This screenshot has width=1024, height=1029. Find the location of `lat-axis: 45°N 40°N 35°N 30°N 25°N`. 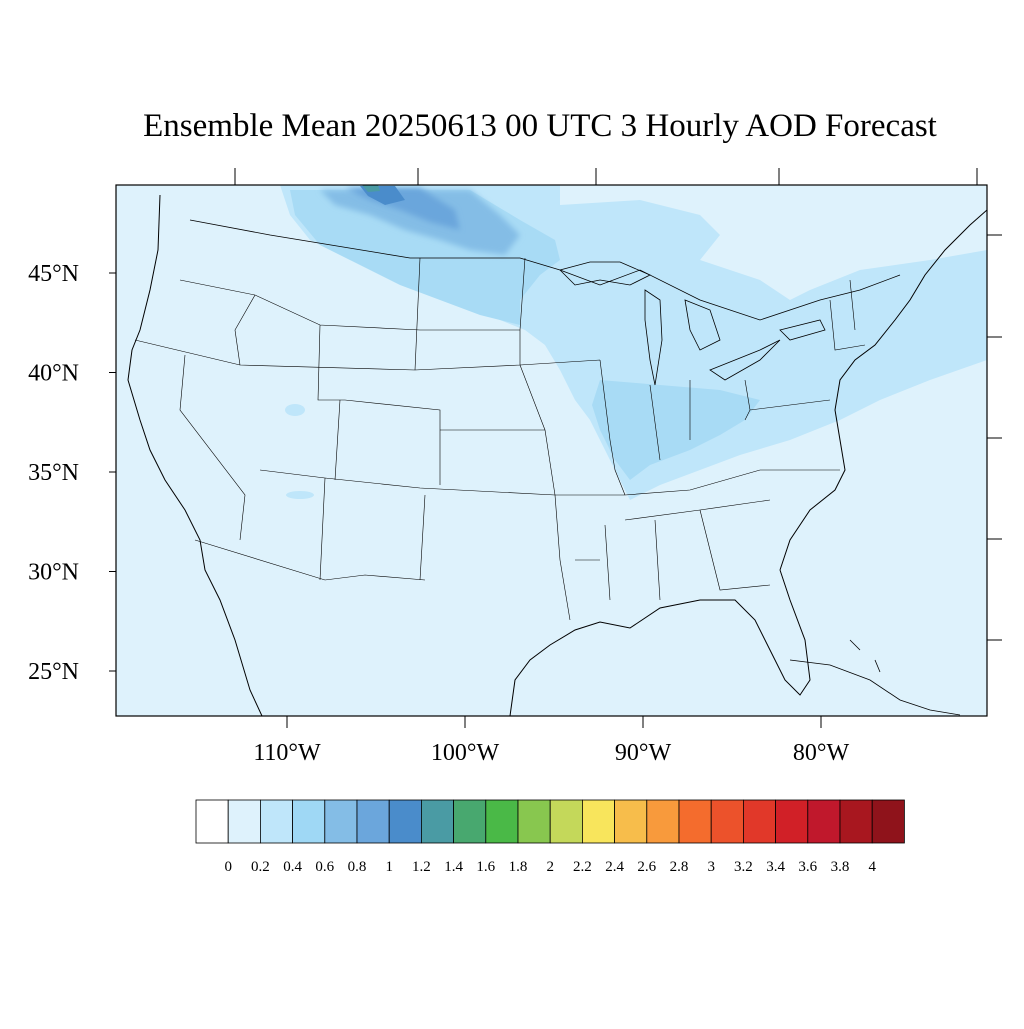

lat-axis: 45°N 40°N 35°N 30°N 25°N is located at coordinates (53, 473).